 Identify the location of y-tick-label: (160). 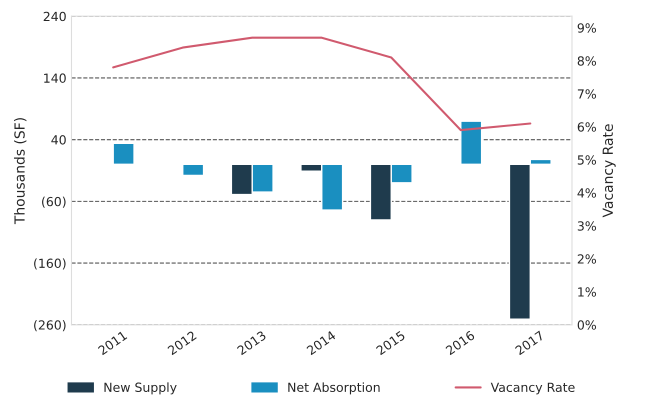
(50, 264).